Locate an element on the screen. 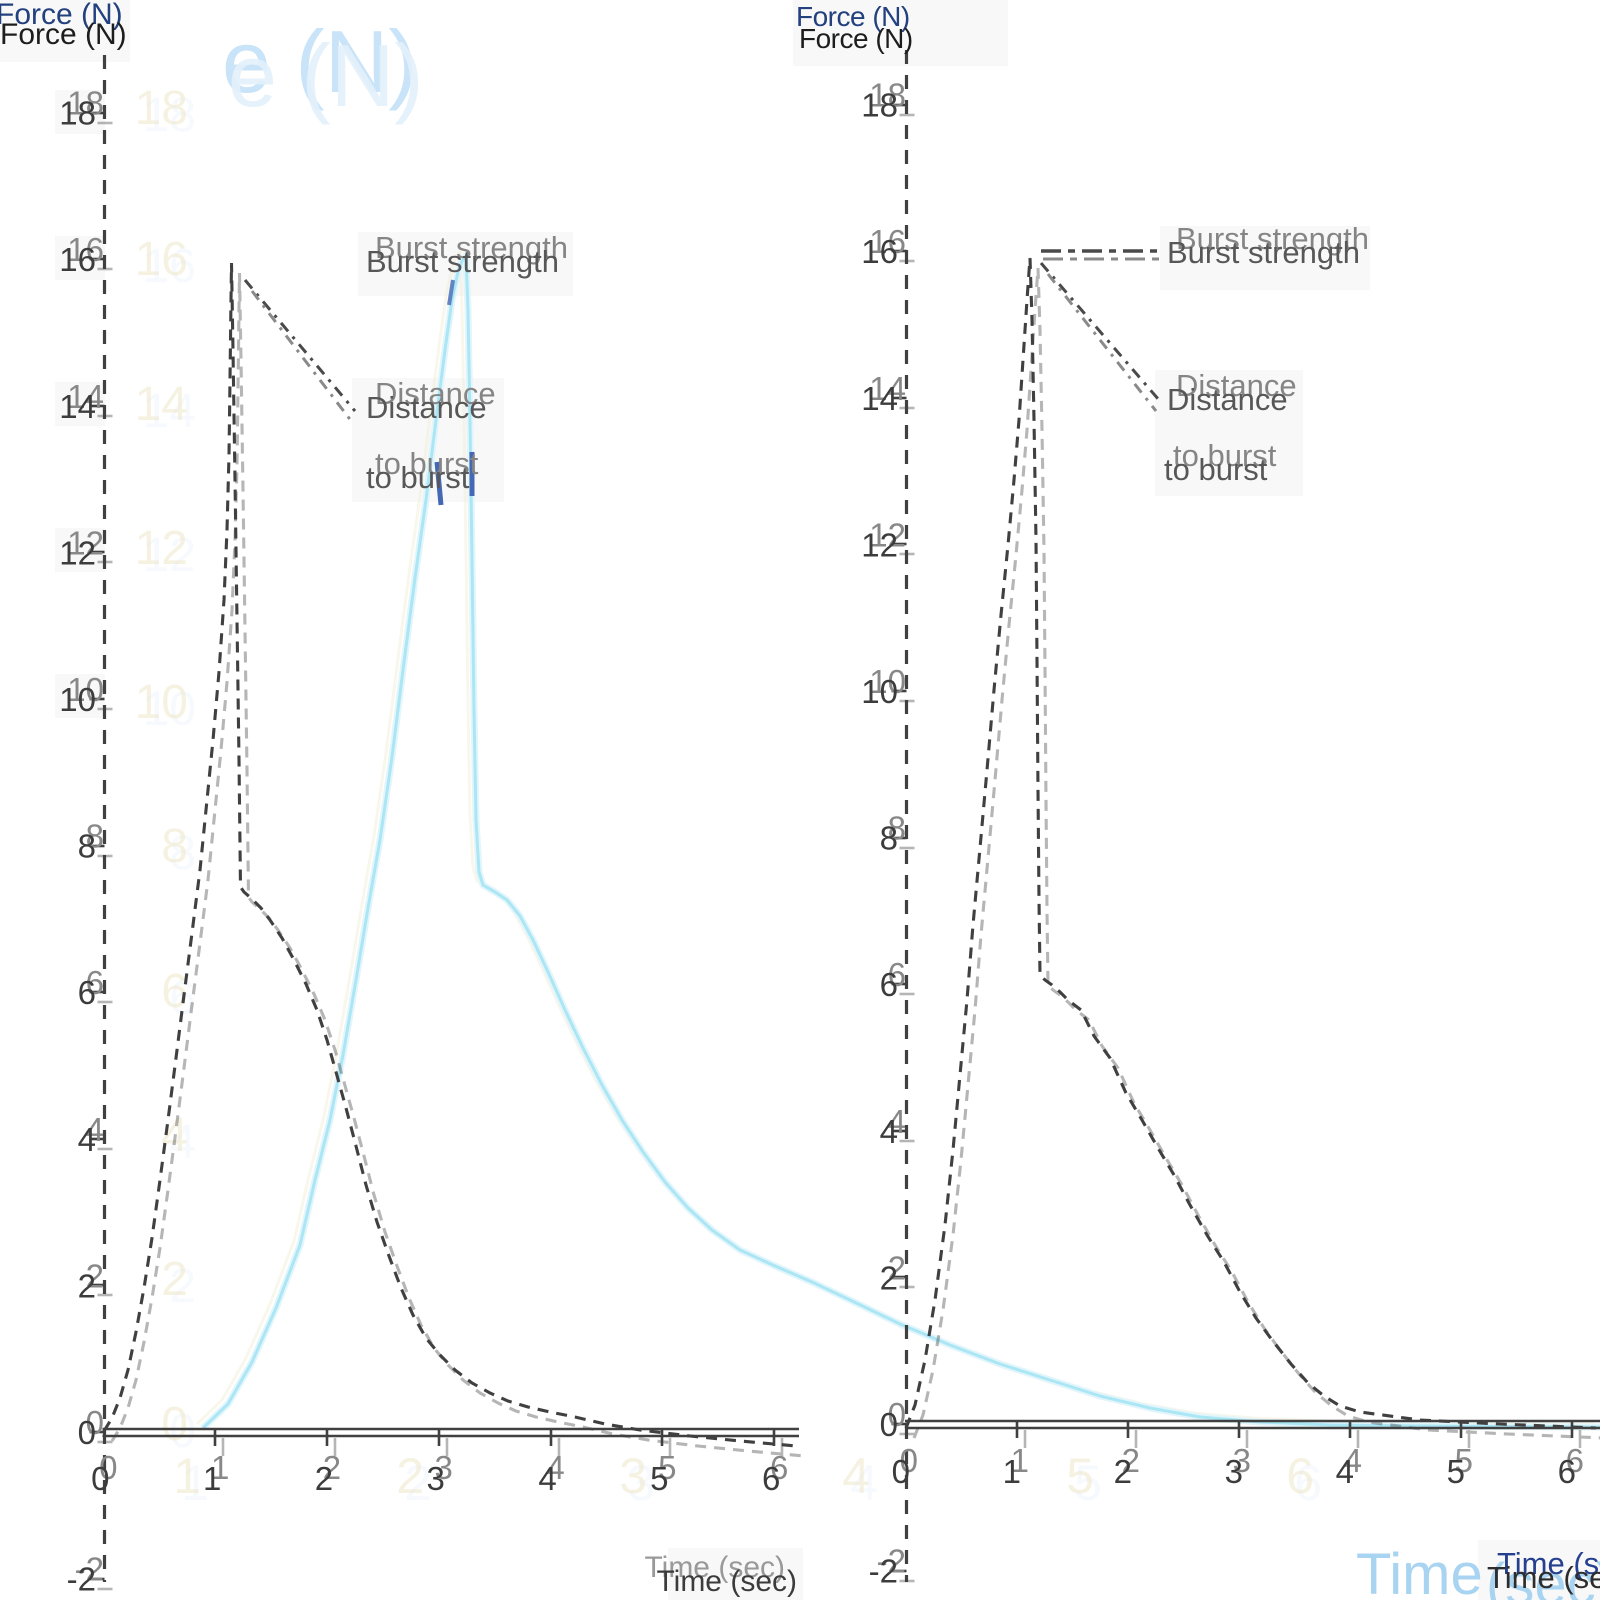 The width and height of the screenshot is (1600, 1600). svg-text: Time (sec) is located at coordinates (1548, 1563).